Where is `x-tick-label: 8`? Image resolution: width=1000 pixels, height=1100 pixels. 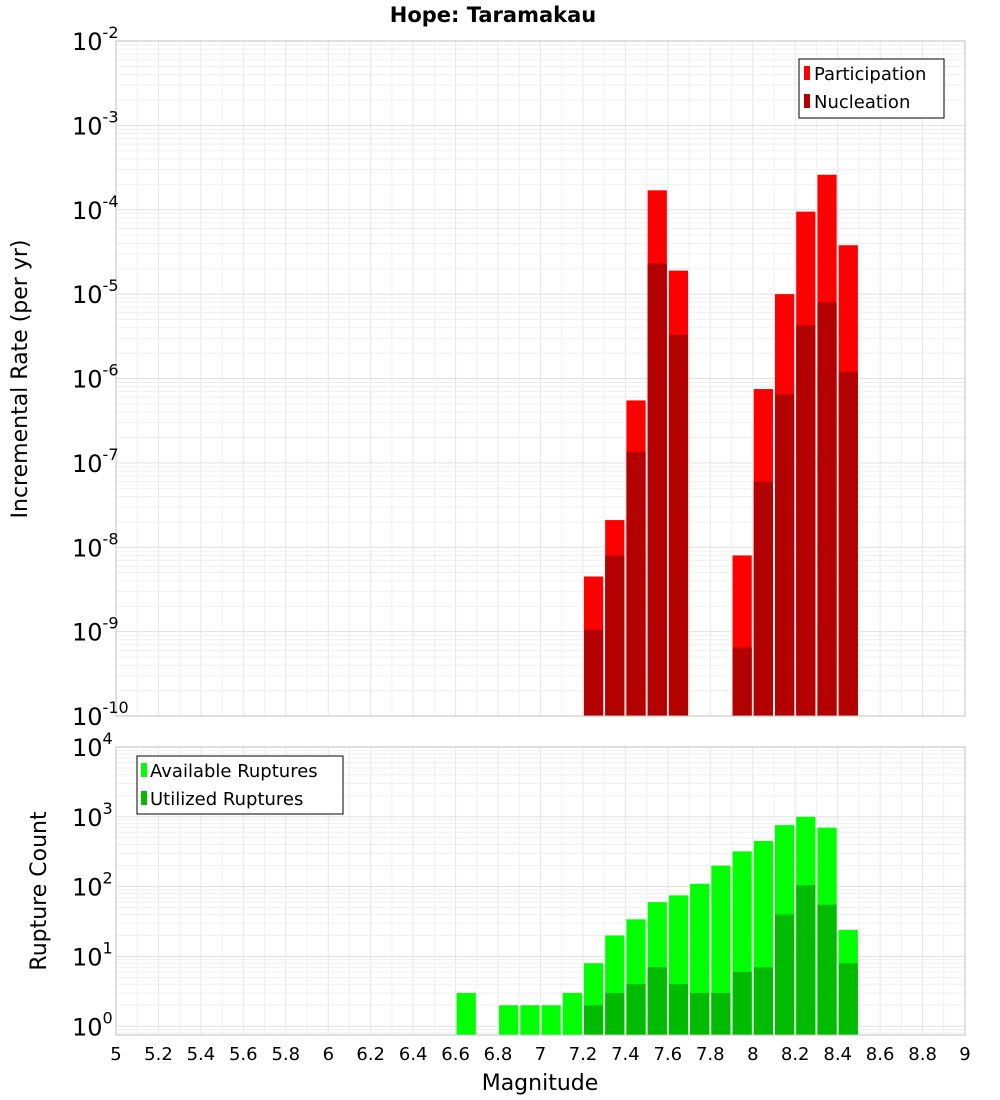
x-tick-label: 8 is located at coordinates (752, 1054).